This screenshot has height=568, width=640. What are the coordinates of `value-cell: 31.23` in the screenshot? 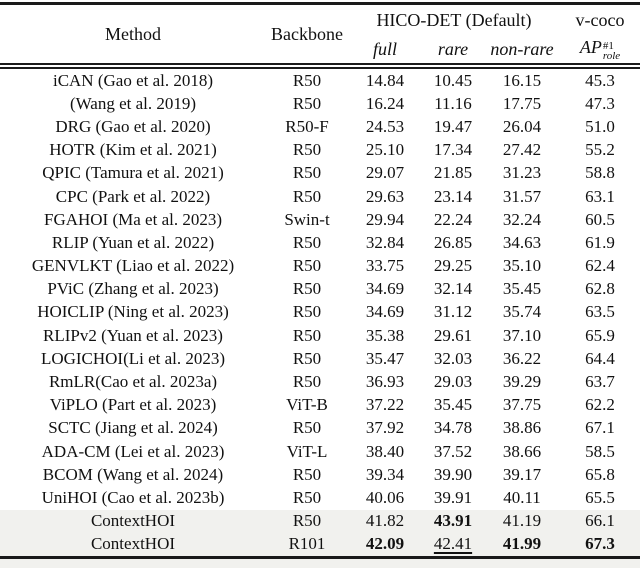 It's located at (522, 173).